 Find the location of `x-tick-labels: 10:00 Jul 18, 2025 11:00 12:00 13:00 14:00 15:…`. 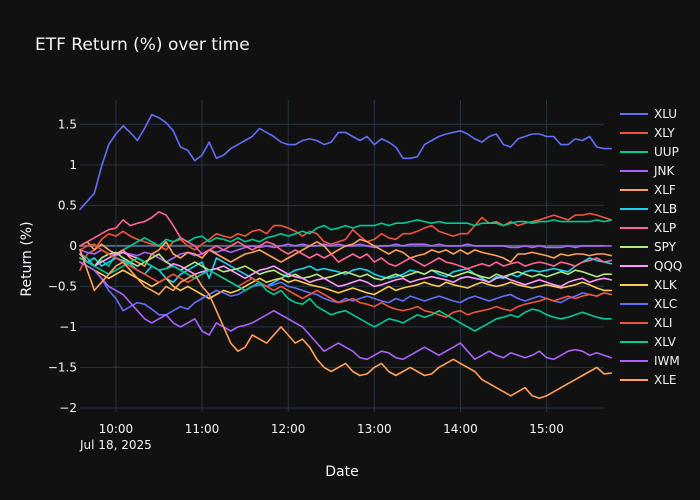

x-tick-labels: 10:00 Jul 18, 2025 11:00 12:00 13:00 14:00 15:… is located at coordinates (321, 437).